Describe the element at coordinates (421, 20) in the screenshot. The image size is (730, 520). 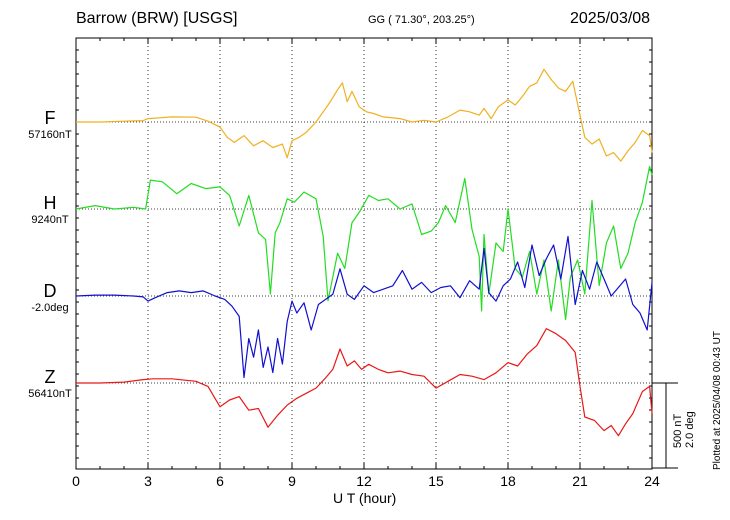
I see `station-coordinates: GG ( 71.30°, 203.25°)` at that location.